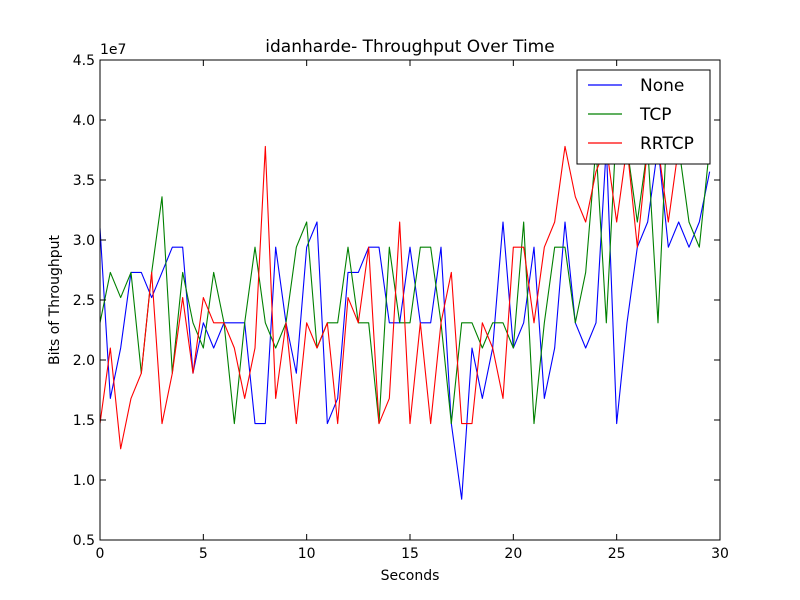 The image size is (800, 600). I want to click on legend: None TCP RRTCP, so click(643, 117).